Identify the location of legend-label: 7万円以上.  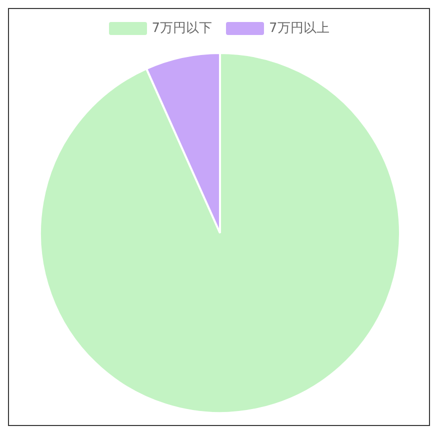
(299, 28).